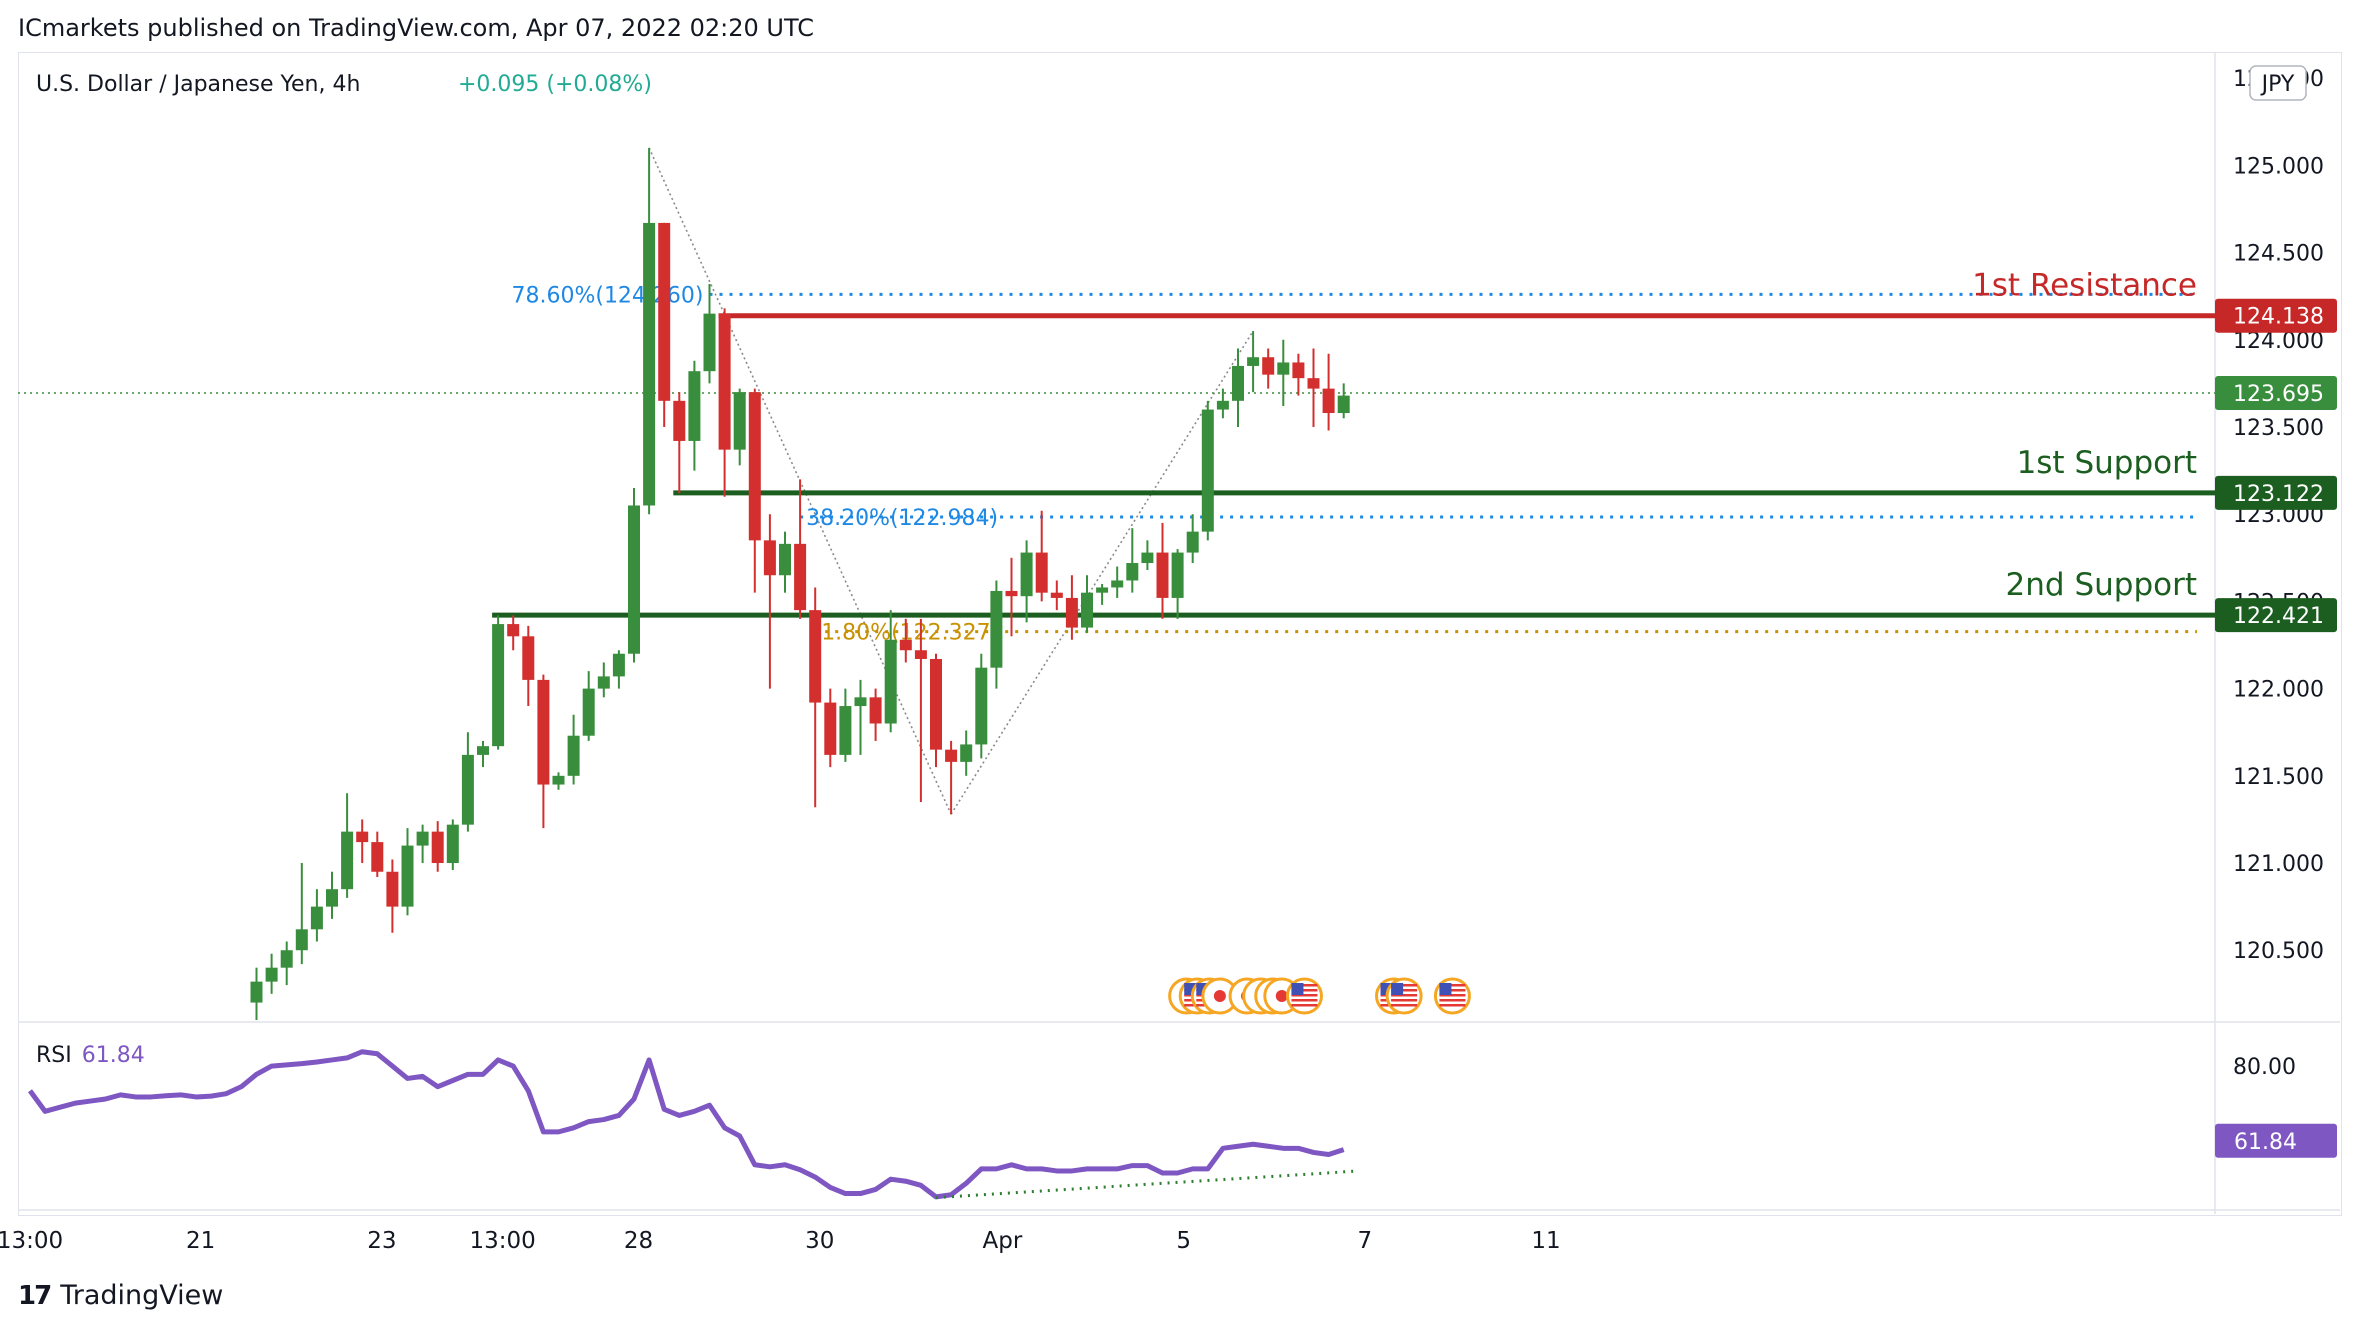 The height and width of the screenshot is (1336, 2358). What do you see at coordinates (1545, 1241) in the screenshot?
I see `time-tick-label: 11` at bounding box center [1545, 1241].